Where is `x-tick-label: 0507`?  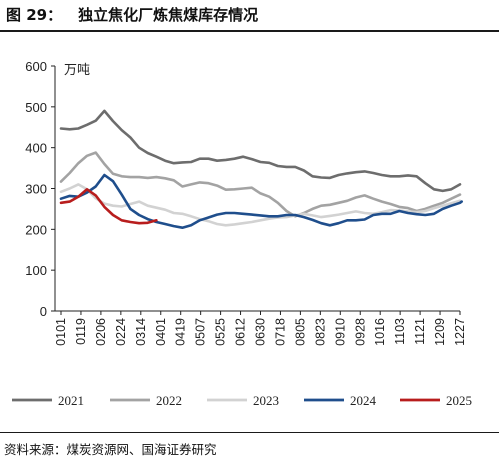
x-tick-label: 0507 is located at coordinates (201, 332).